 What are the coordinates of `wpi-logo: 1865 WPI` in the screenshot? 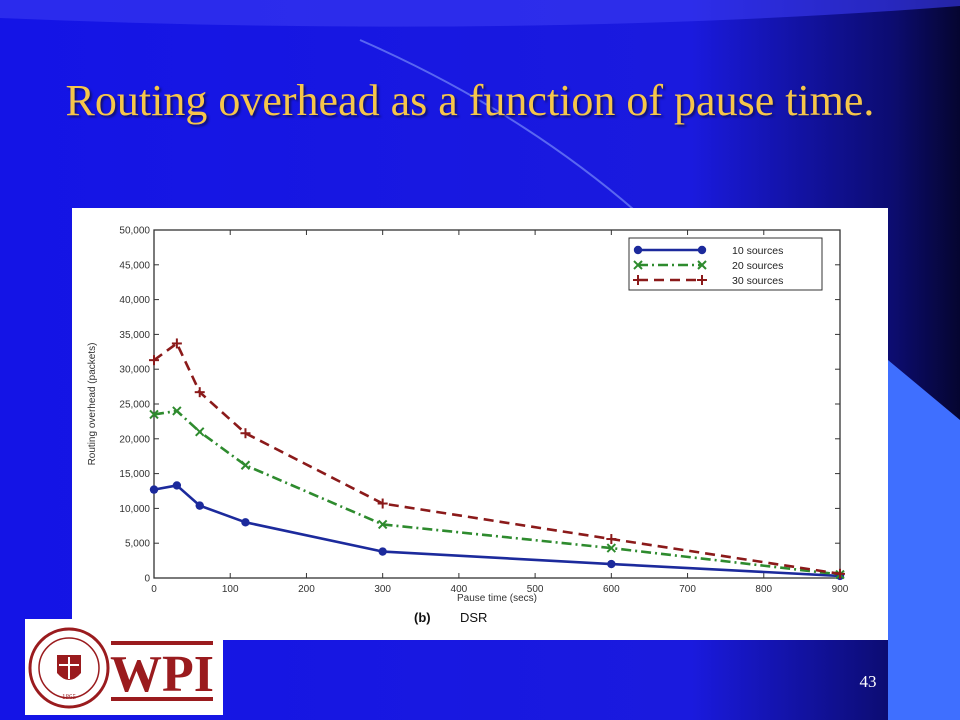 It's located at (124, 667).